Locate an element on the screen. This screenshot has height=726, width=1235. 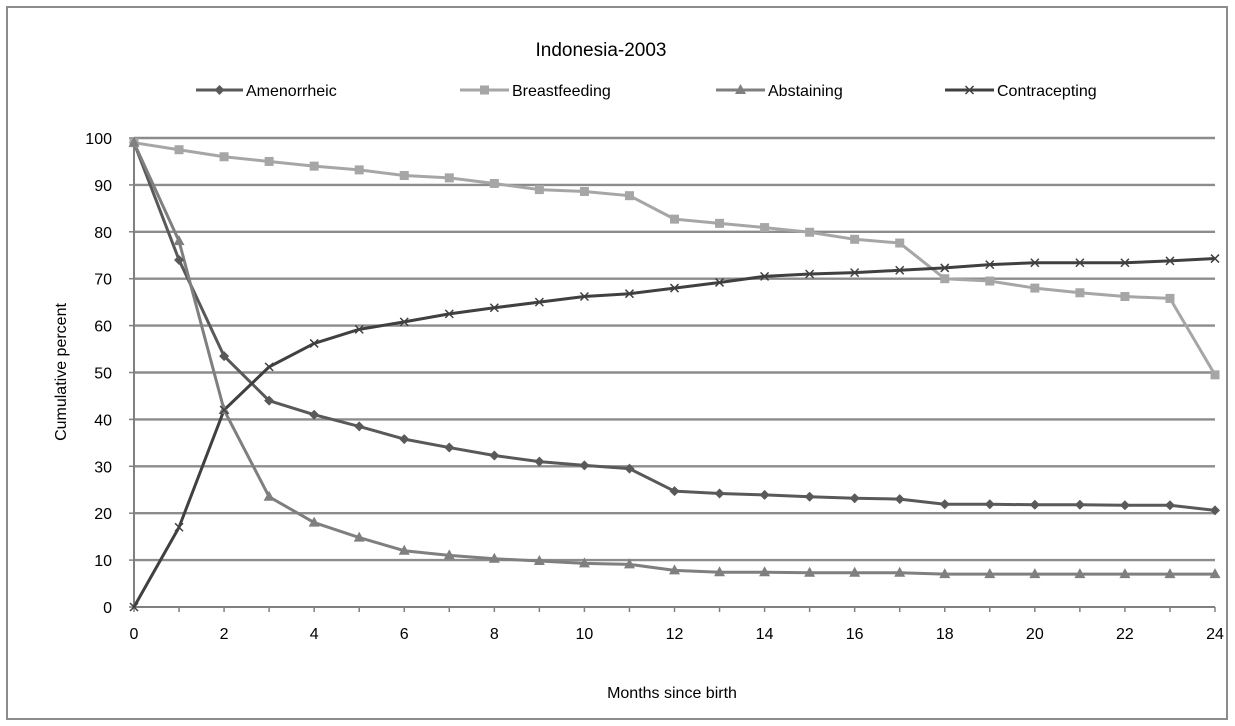
y-axis-ticks: 0 10 20 30 40 50 60 70 80 90 100 is located at coordinates (109, 374).